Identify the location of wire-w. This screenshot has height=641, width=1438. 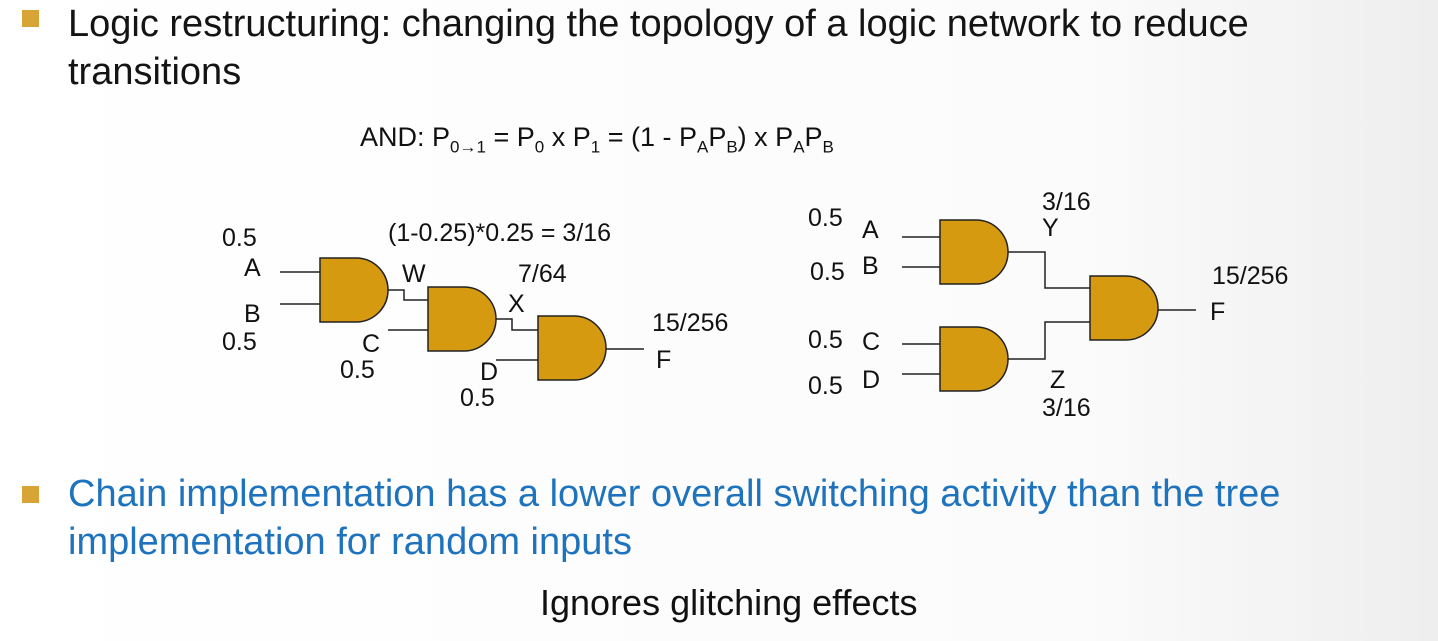
(408, 295).